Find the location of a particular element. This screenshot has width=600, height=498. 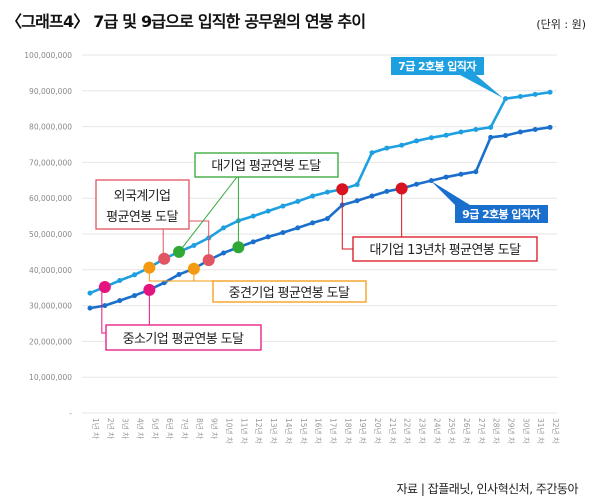

x-tick-label: 15년 차 is located at coordinates (304, 431).